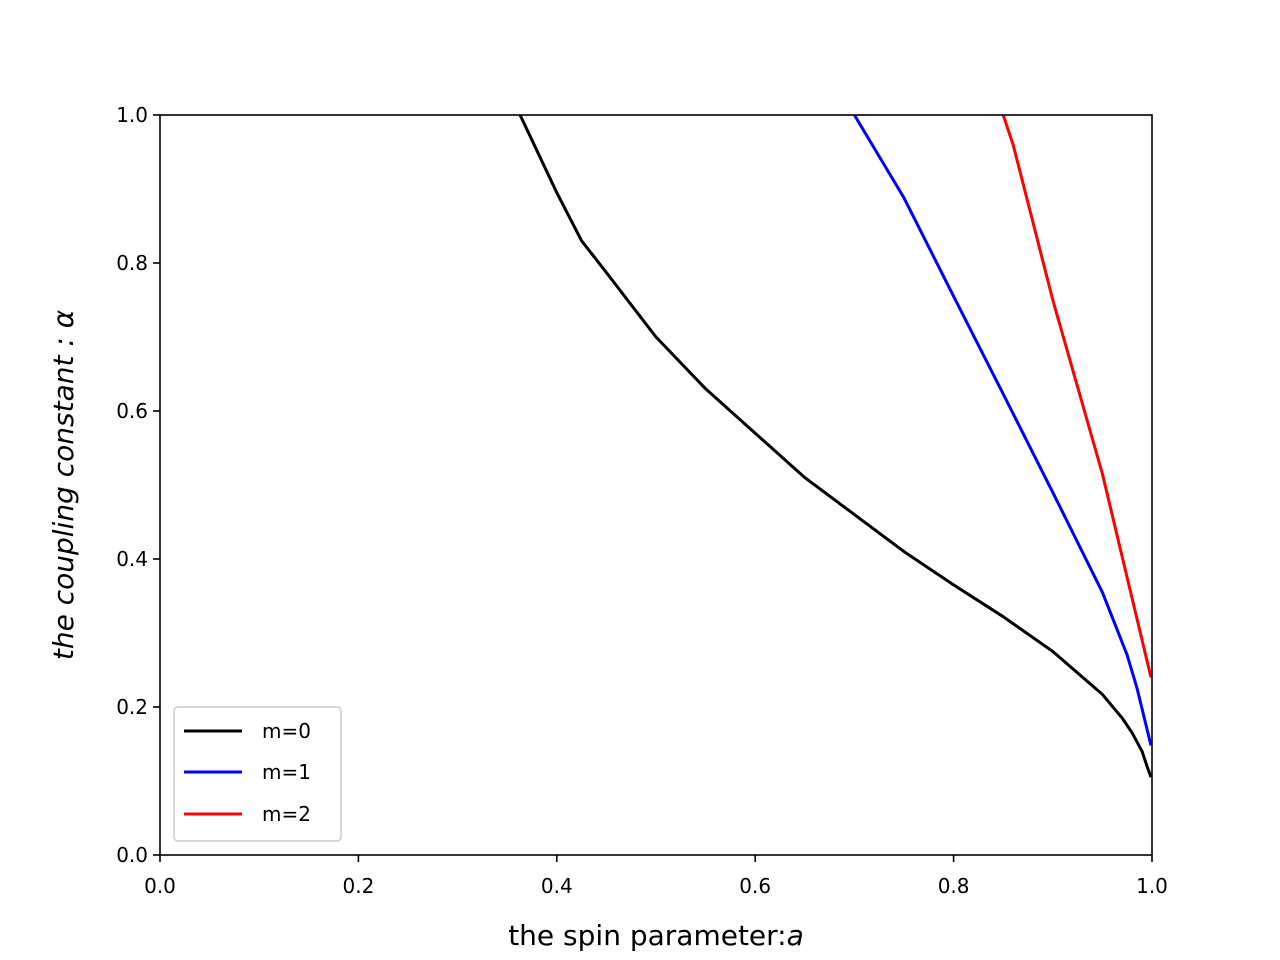 The height and width of the screenshot is (960, 1280). What do you see at coordinates (286, 814) in the screenshot?
I see `legend-label-m2: m=2` at bounding box center [286, 814].